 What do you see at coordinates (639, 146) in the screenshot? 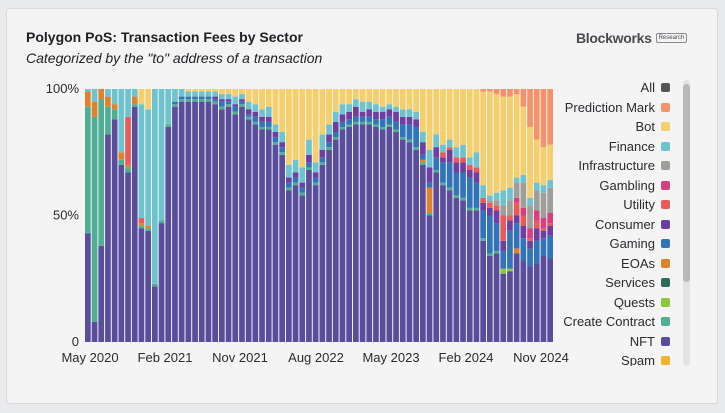
I see `legend-item-finance: Finance` at bounding box center [639, 146].